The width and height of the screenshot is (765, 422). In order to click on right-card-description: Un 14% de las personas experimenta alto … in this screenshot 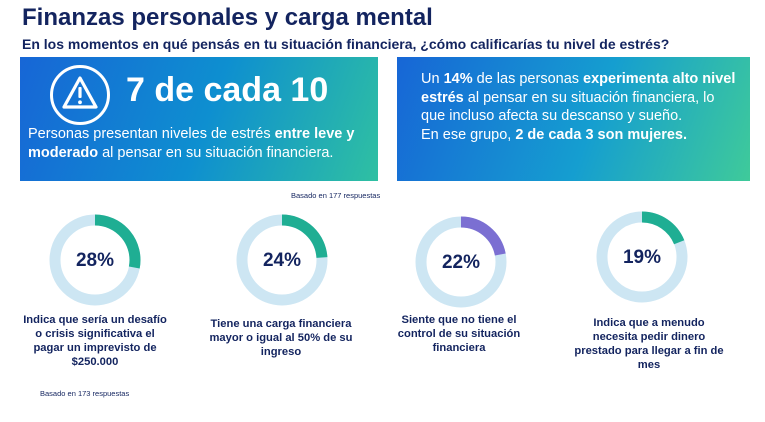, I will do `click(578, 107)`.